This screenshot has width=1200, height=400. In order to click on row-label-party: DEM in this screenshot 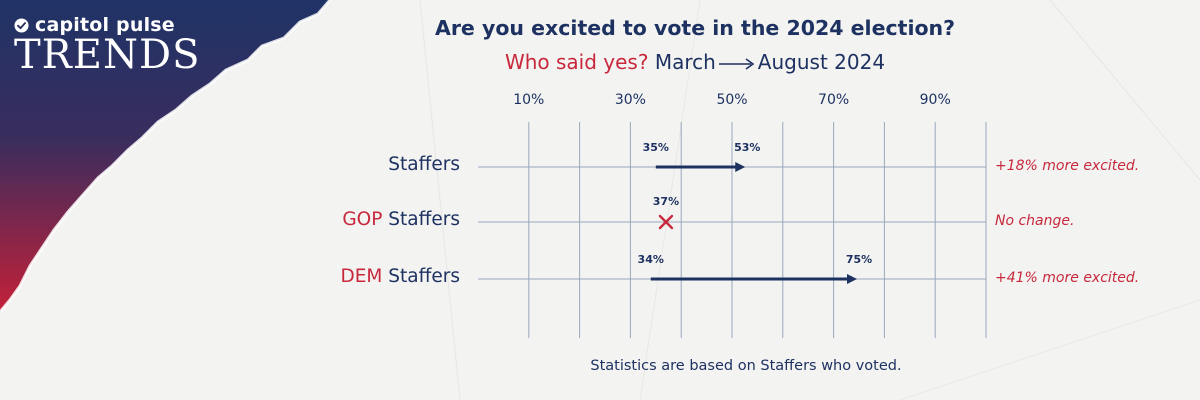, I will do `click(361, 276)`.